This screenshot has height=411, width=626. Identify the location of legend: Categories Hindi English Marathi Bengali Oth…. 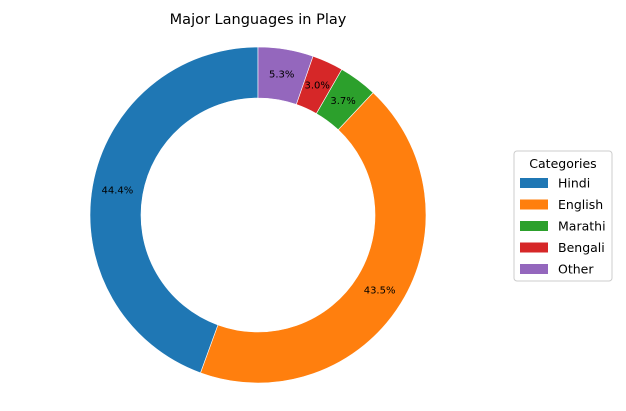
(563, 216).